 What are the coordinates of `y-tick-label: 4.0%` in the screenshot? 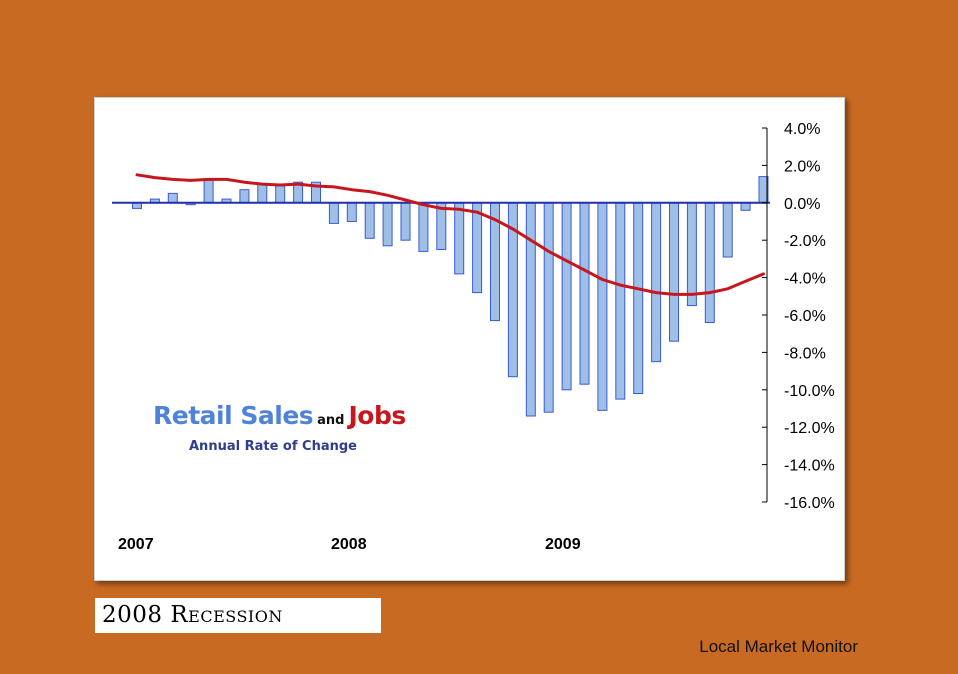 It's located at (802, 129).